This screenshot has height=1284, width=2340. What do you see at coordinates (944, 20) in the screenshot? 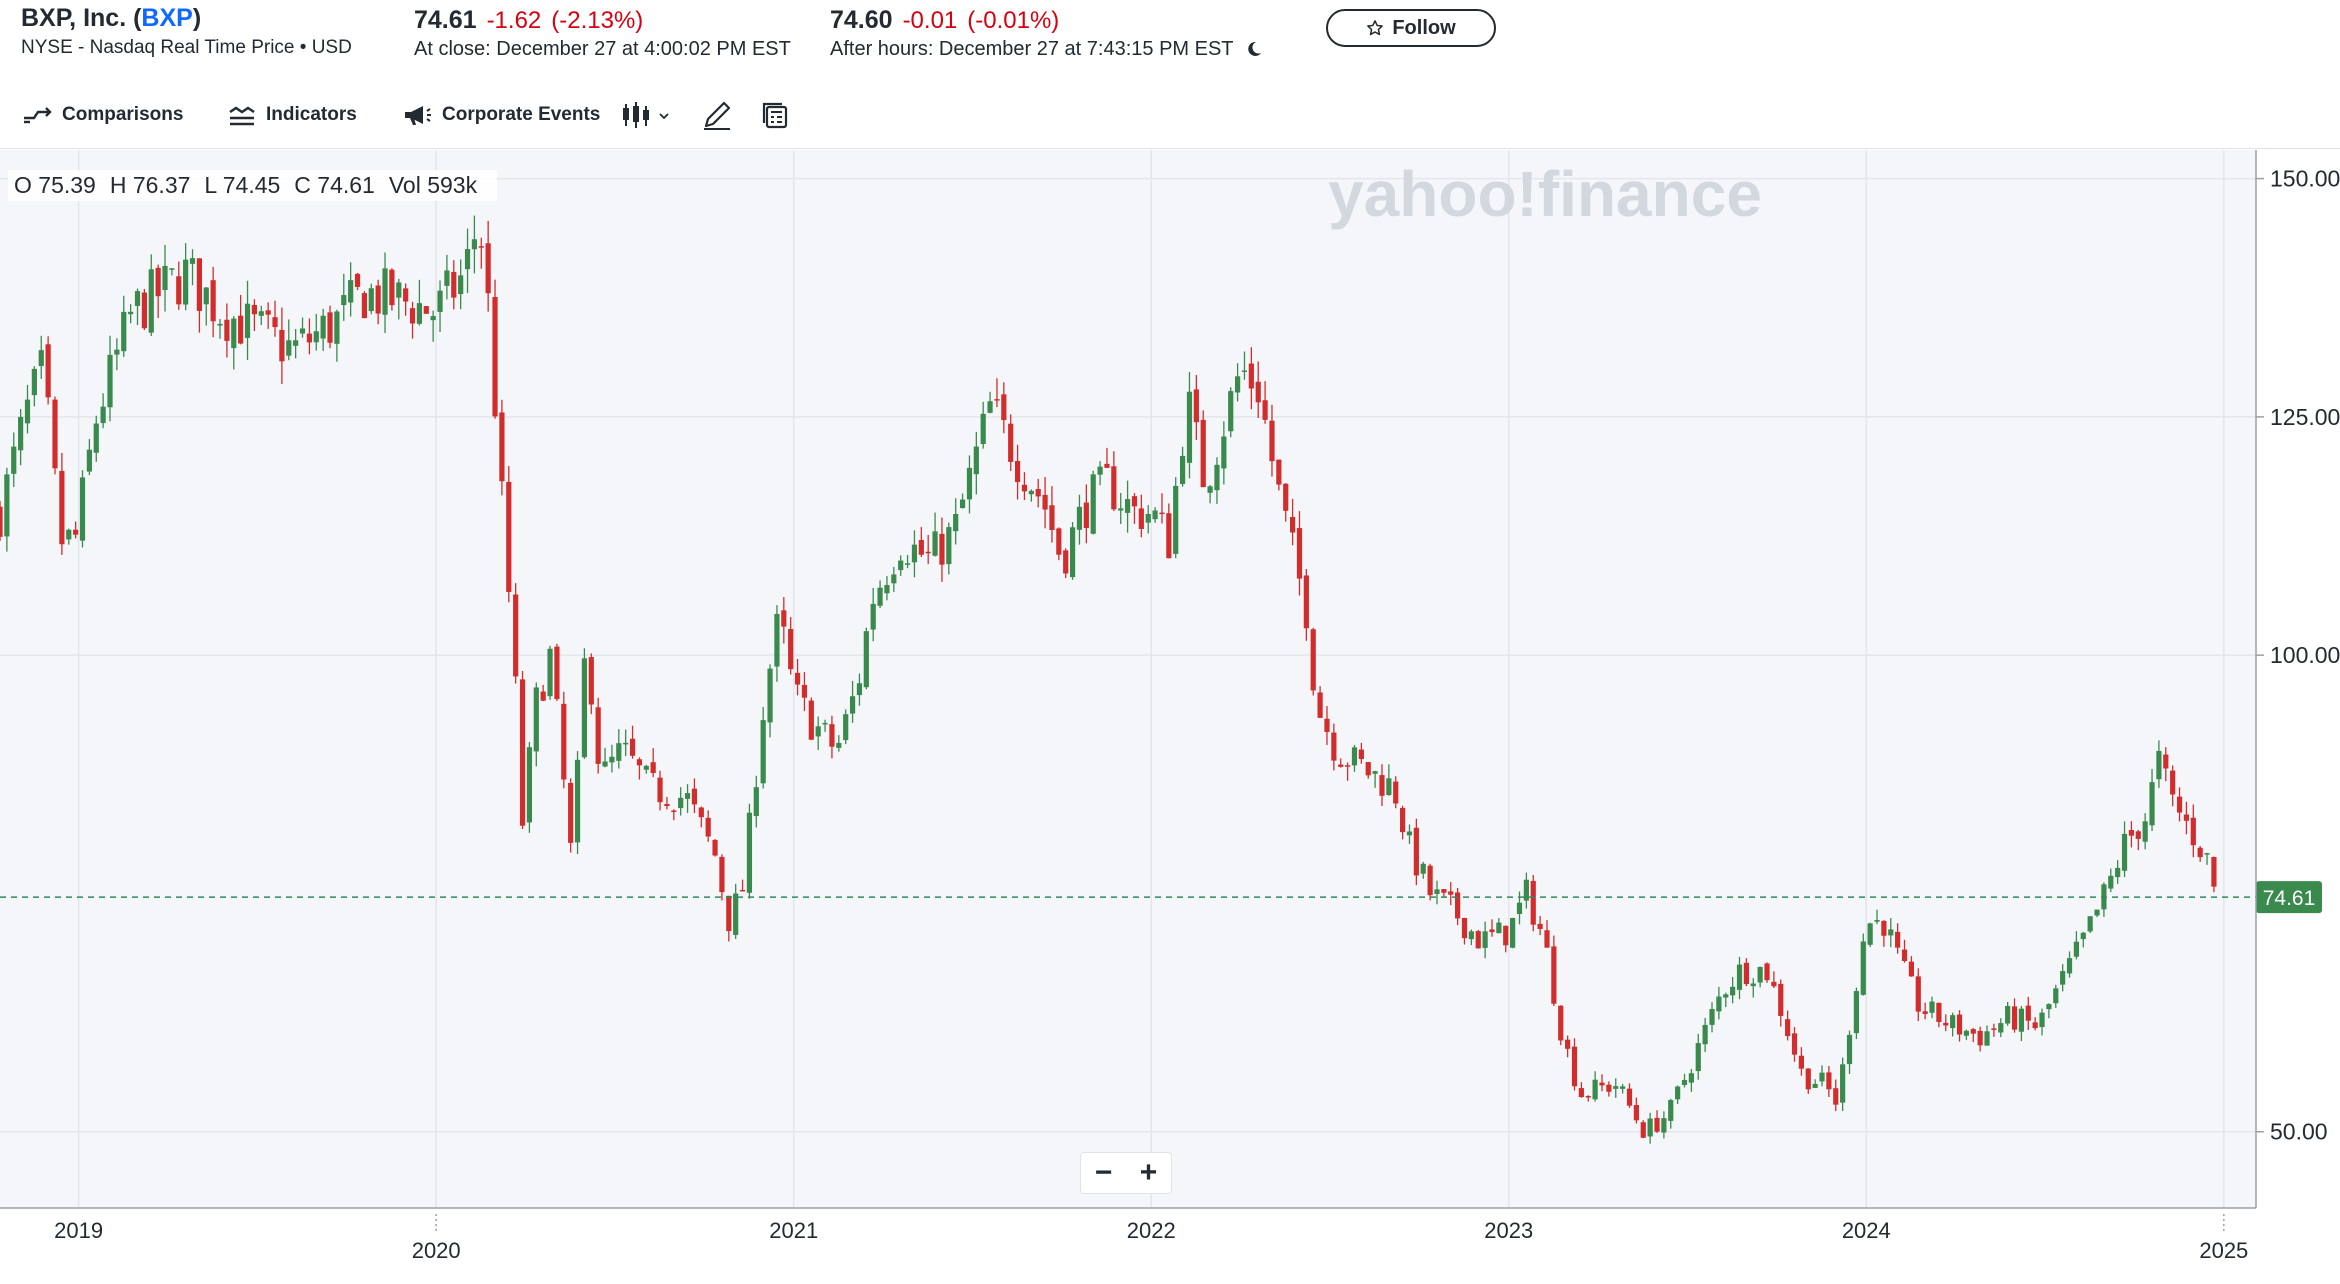
I see `after-hours-price-block: 74.60 -0.01 (-0.01%)` at bounding box center [944, 20].